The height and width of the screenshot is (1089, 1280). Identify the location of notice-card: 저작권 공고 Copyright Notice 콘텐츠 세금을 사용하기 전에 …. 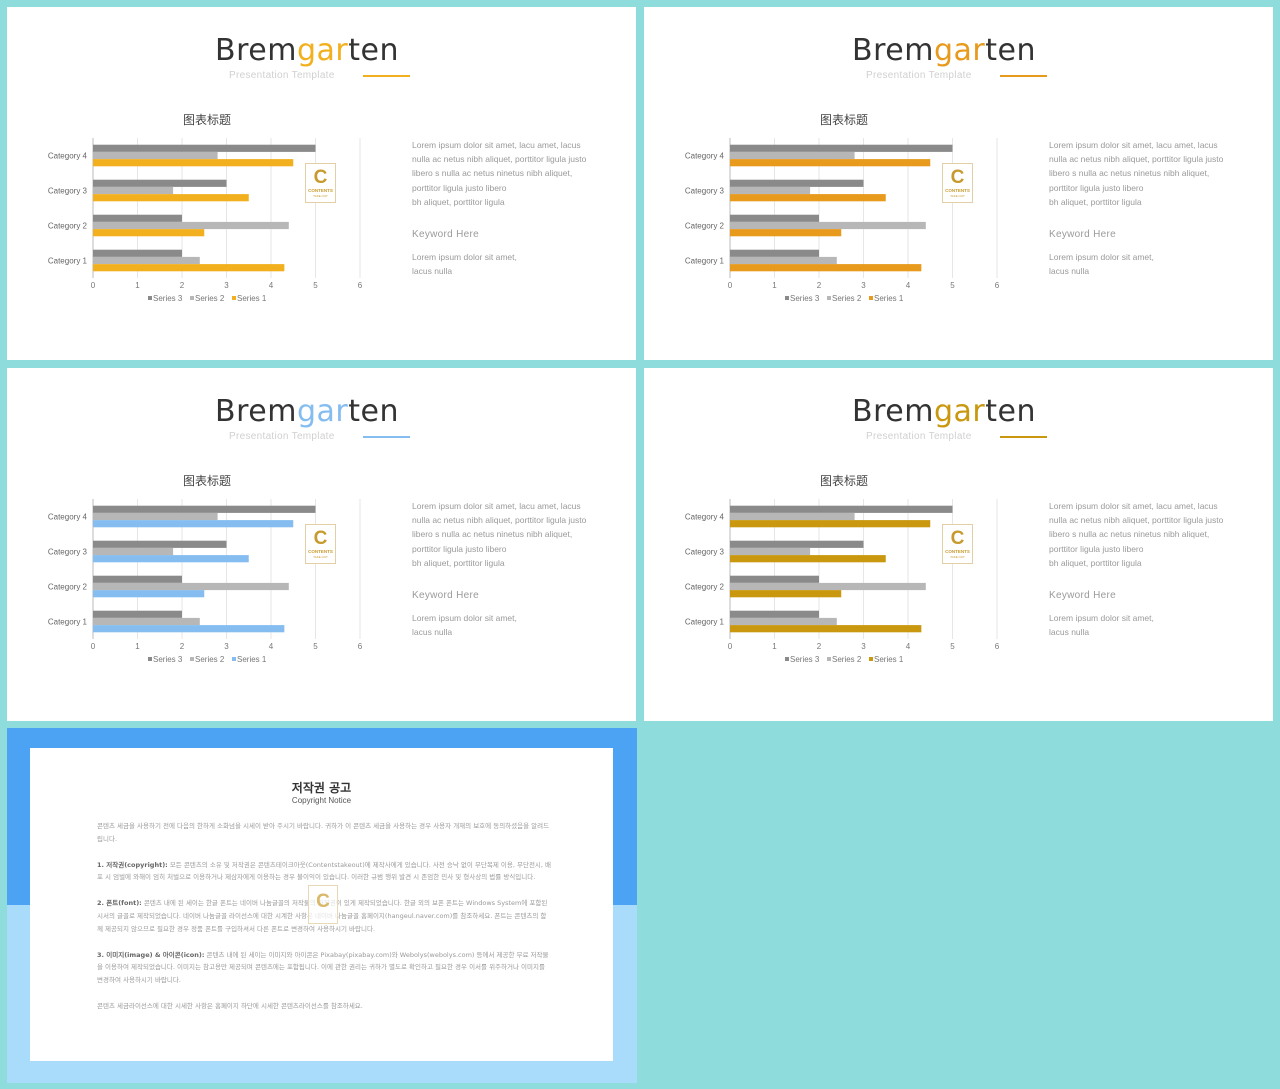
(321, 904).